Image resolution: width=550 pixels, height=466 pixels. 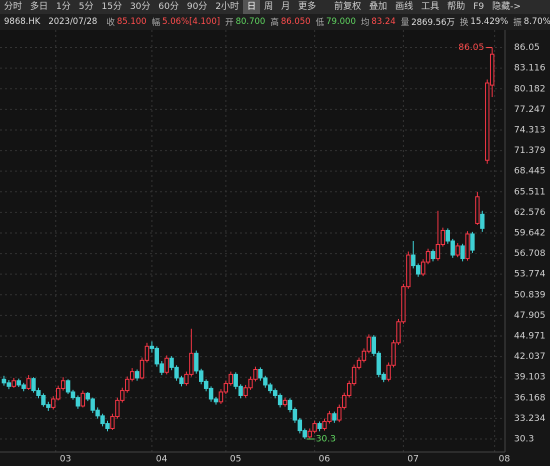 I want to click on quote-label: 低, so click(x=320, y=23).